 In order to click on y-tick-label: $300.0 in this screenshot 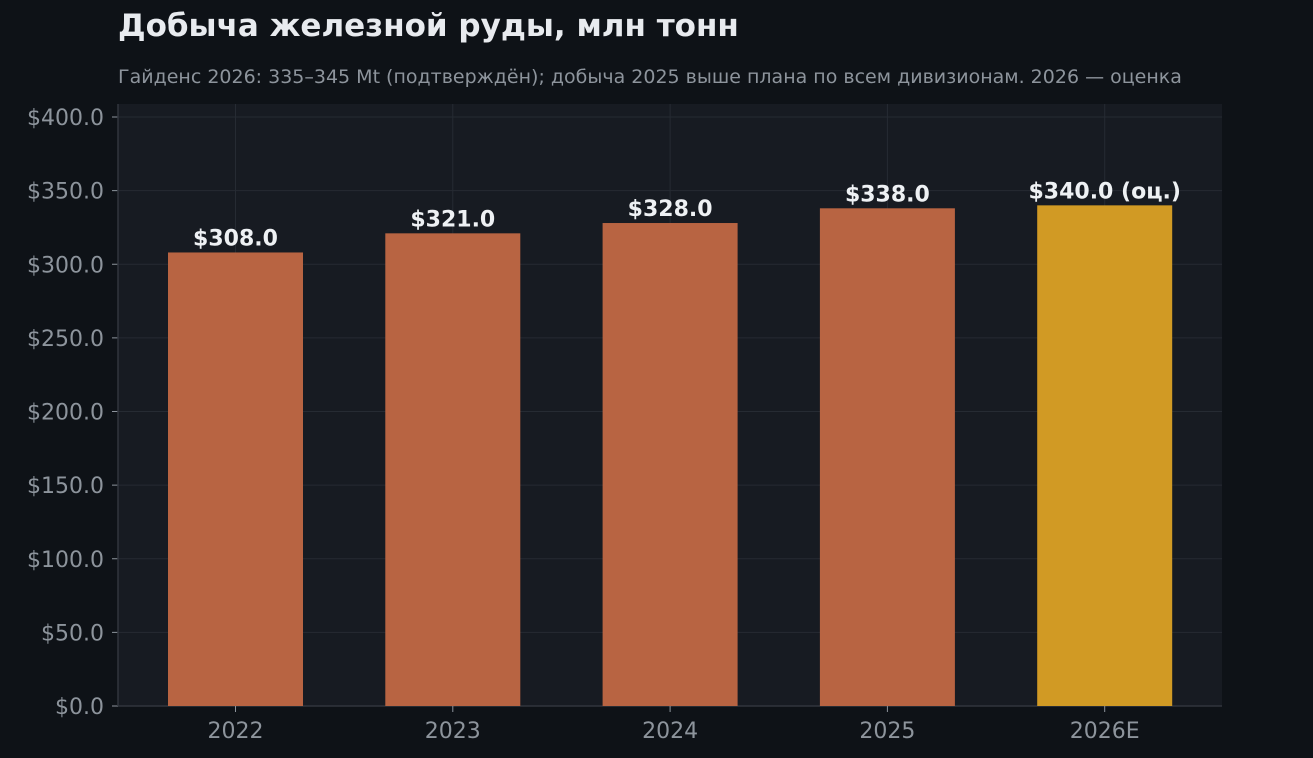, I will do `click(65, 265)`.